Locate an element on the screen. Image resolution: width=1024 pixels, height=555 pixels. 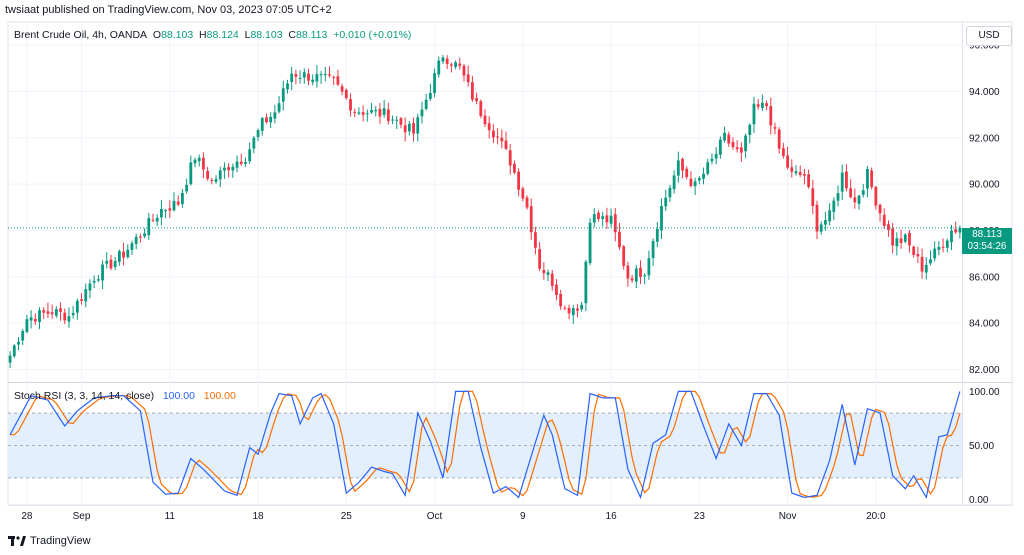
price-tick-label: 86.000 is located at coordinates (984, 277).